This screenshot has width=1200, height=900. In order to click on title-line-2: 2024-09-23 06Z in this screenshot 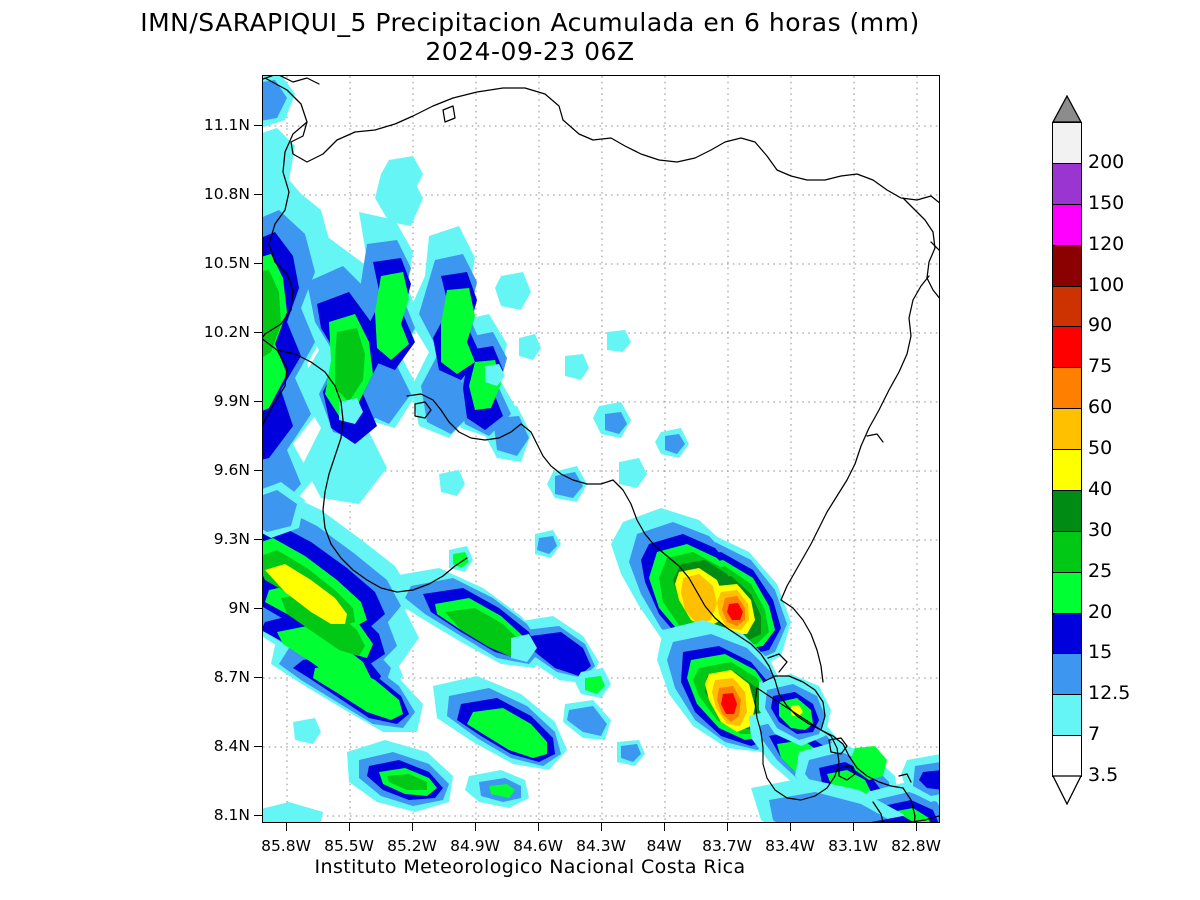, I will do `click(530, 51)`.